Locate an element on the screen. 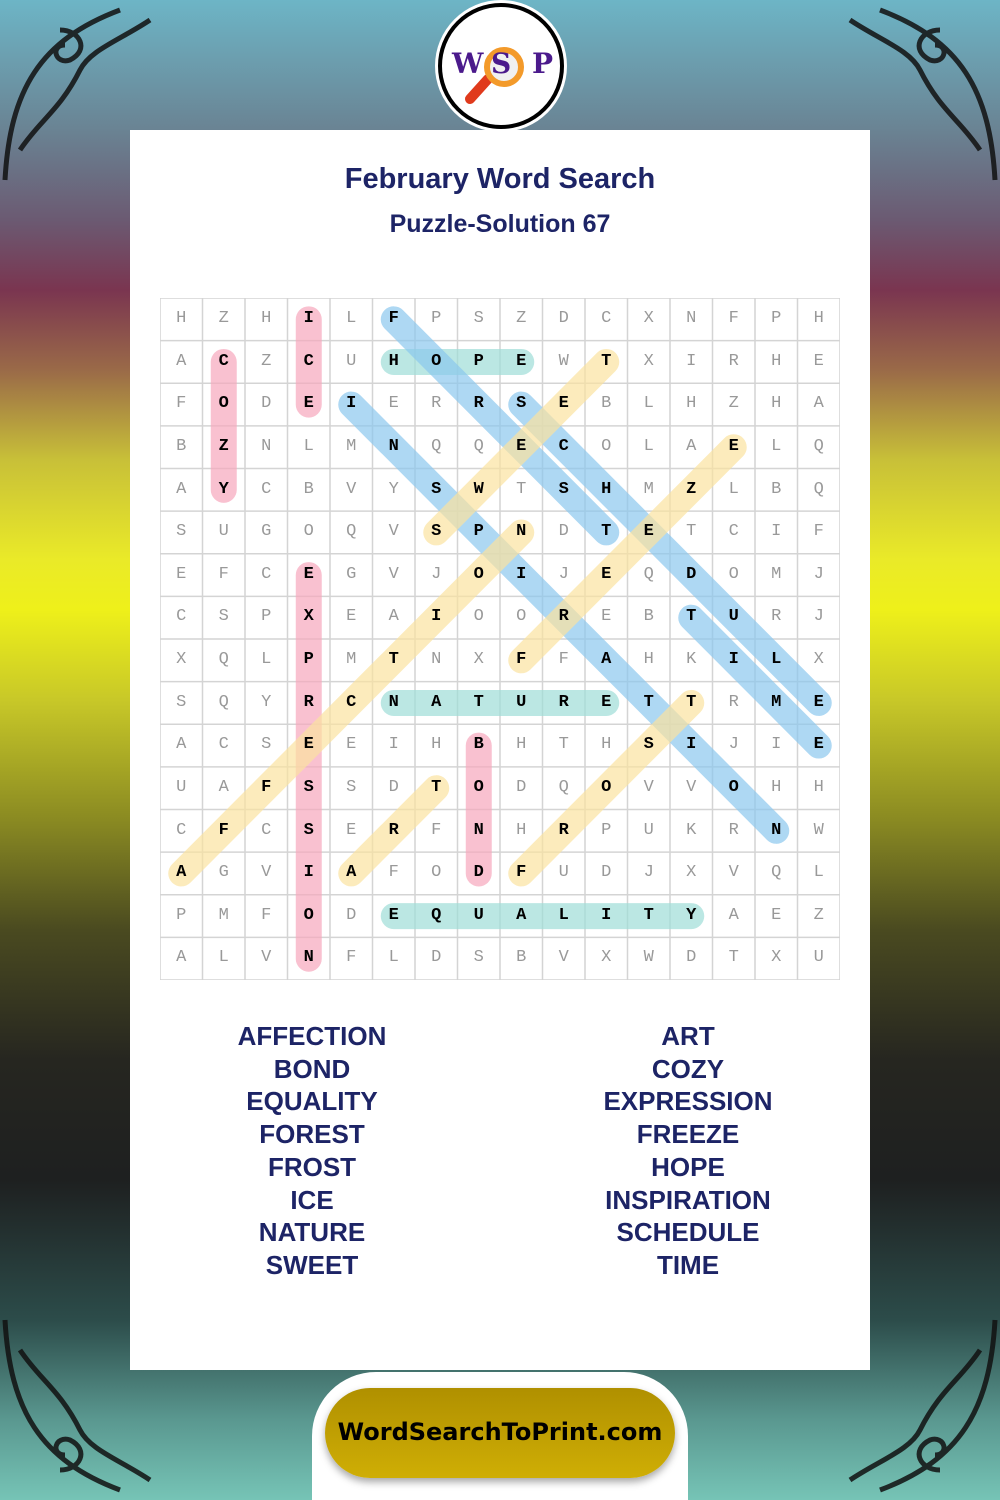 Image resolution: width=1000 pixels, height=1500 pixels. grid-cell: Y is located at coordinates (691, 915).